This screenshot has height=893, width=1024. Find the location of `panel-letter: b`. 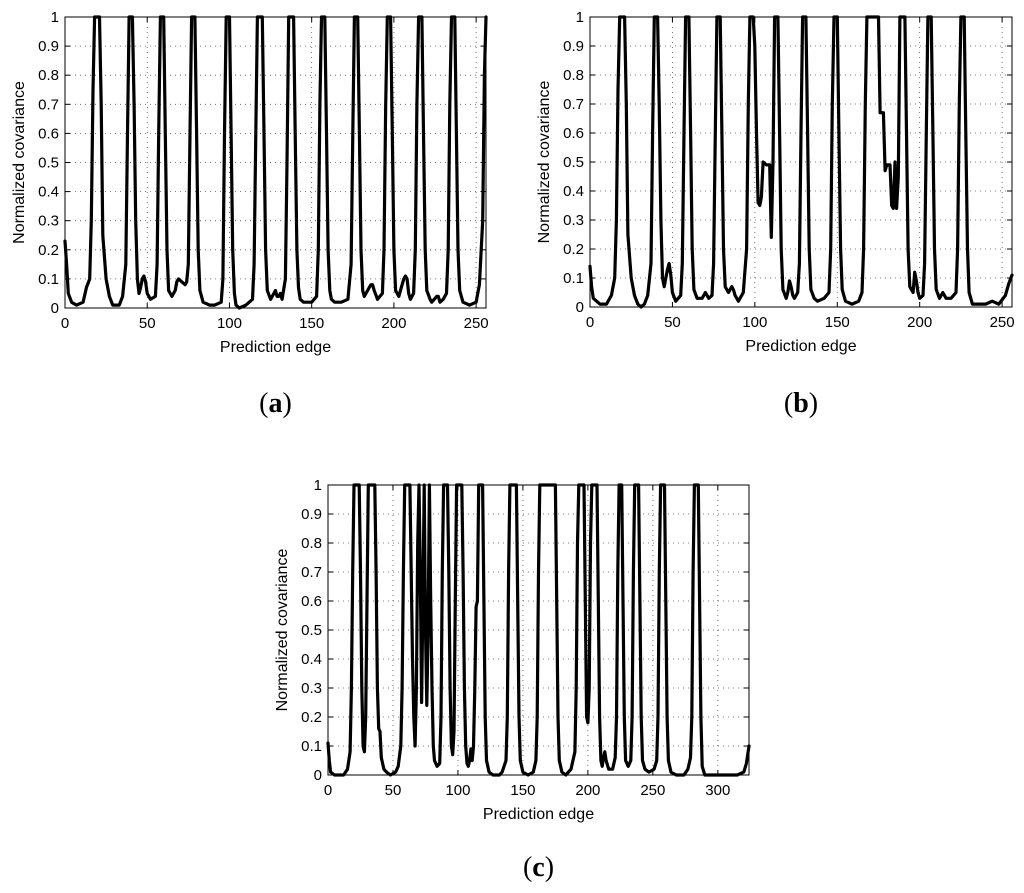

panel-letter: b is located at coordinates (801, 403).